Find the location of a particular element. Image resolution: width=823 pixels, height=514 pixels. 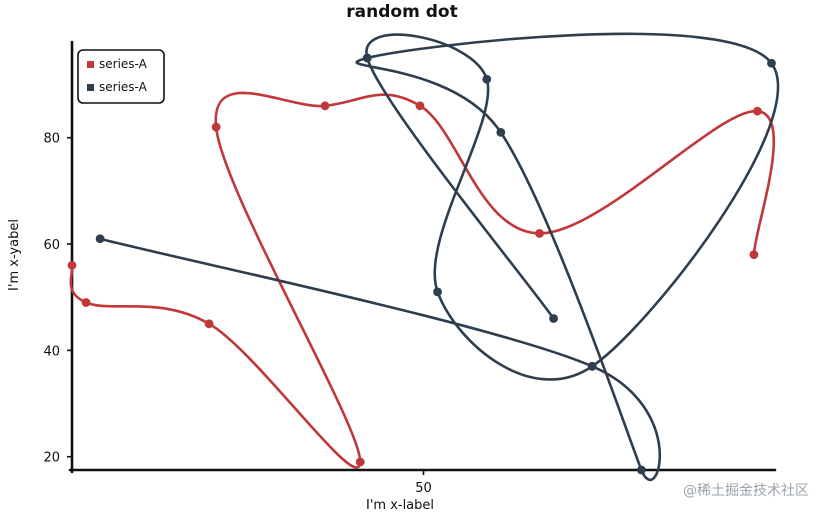

legend-box is located at coordinates (121, 76).